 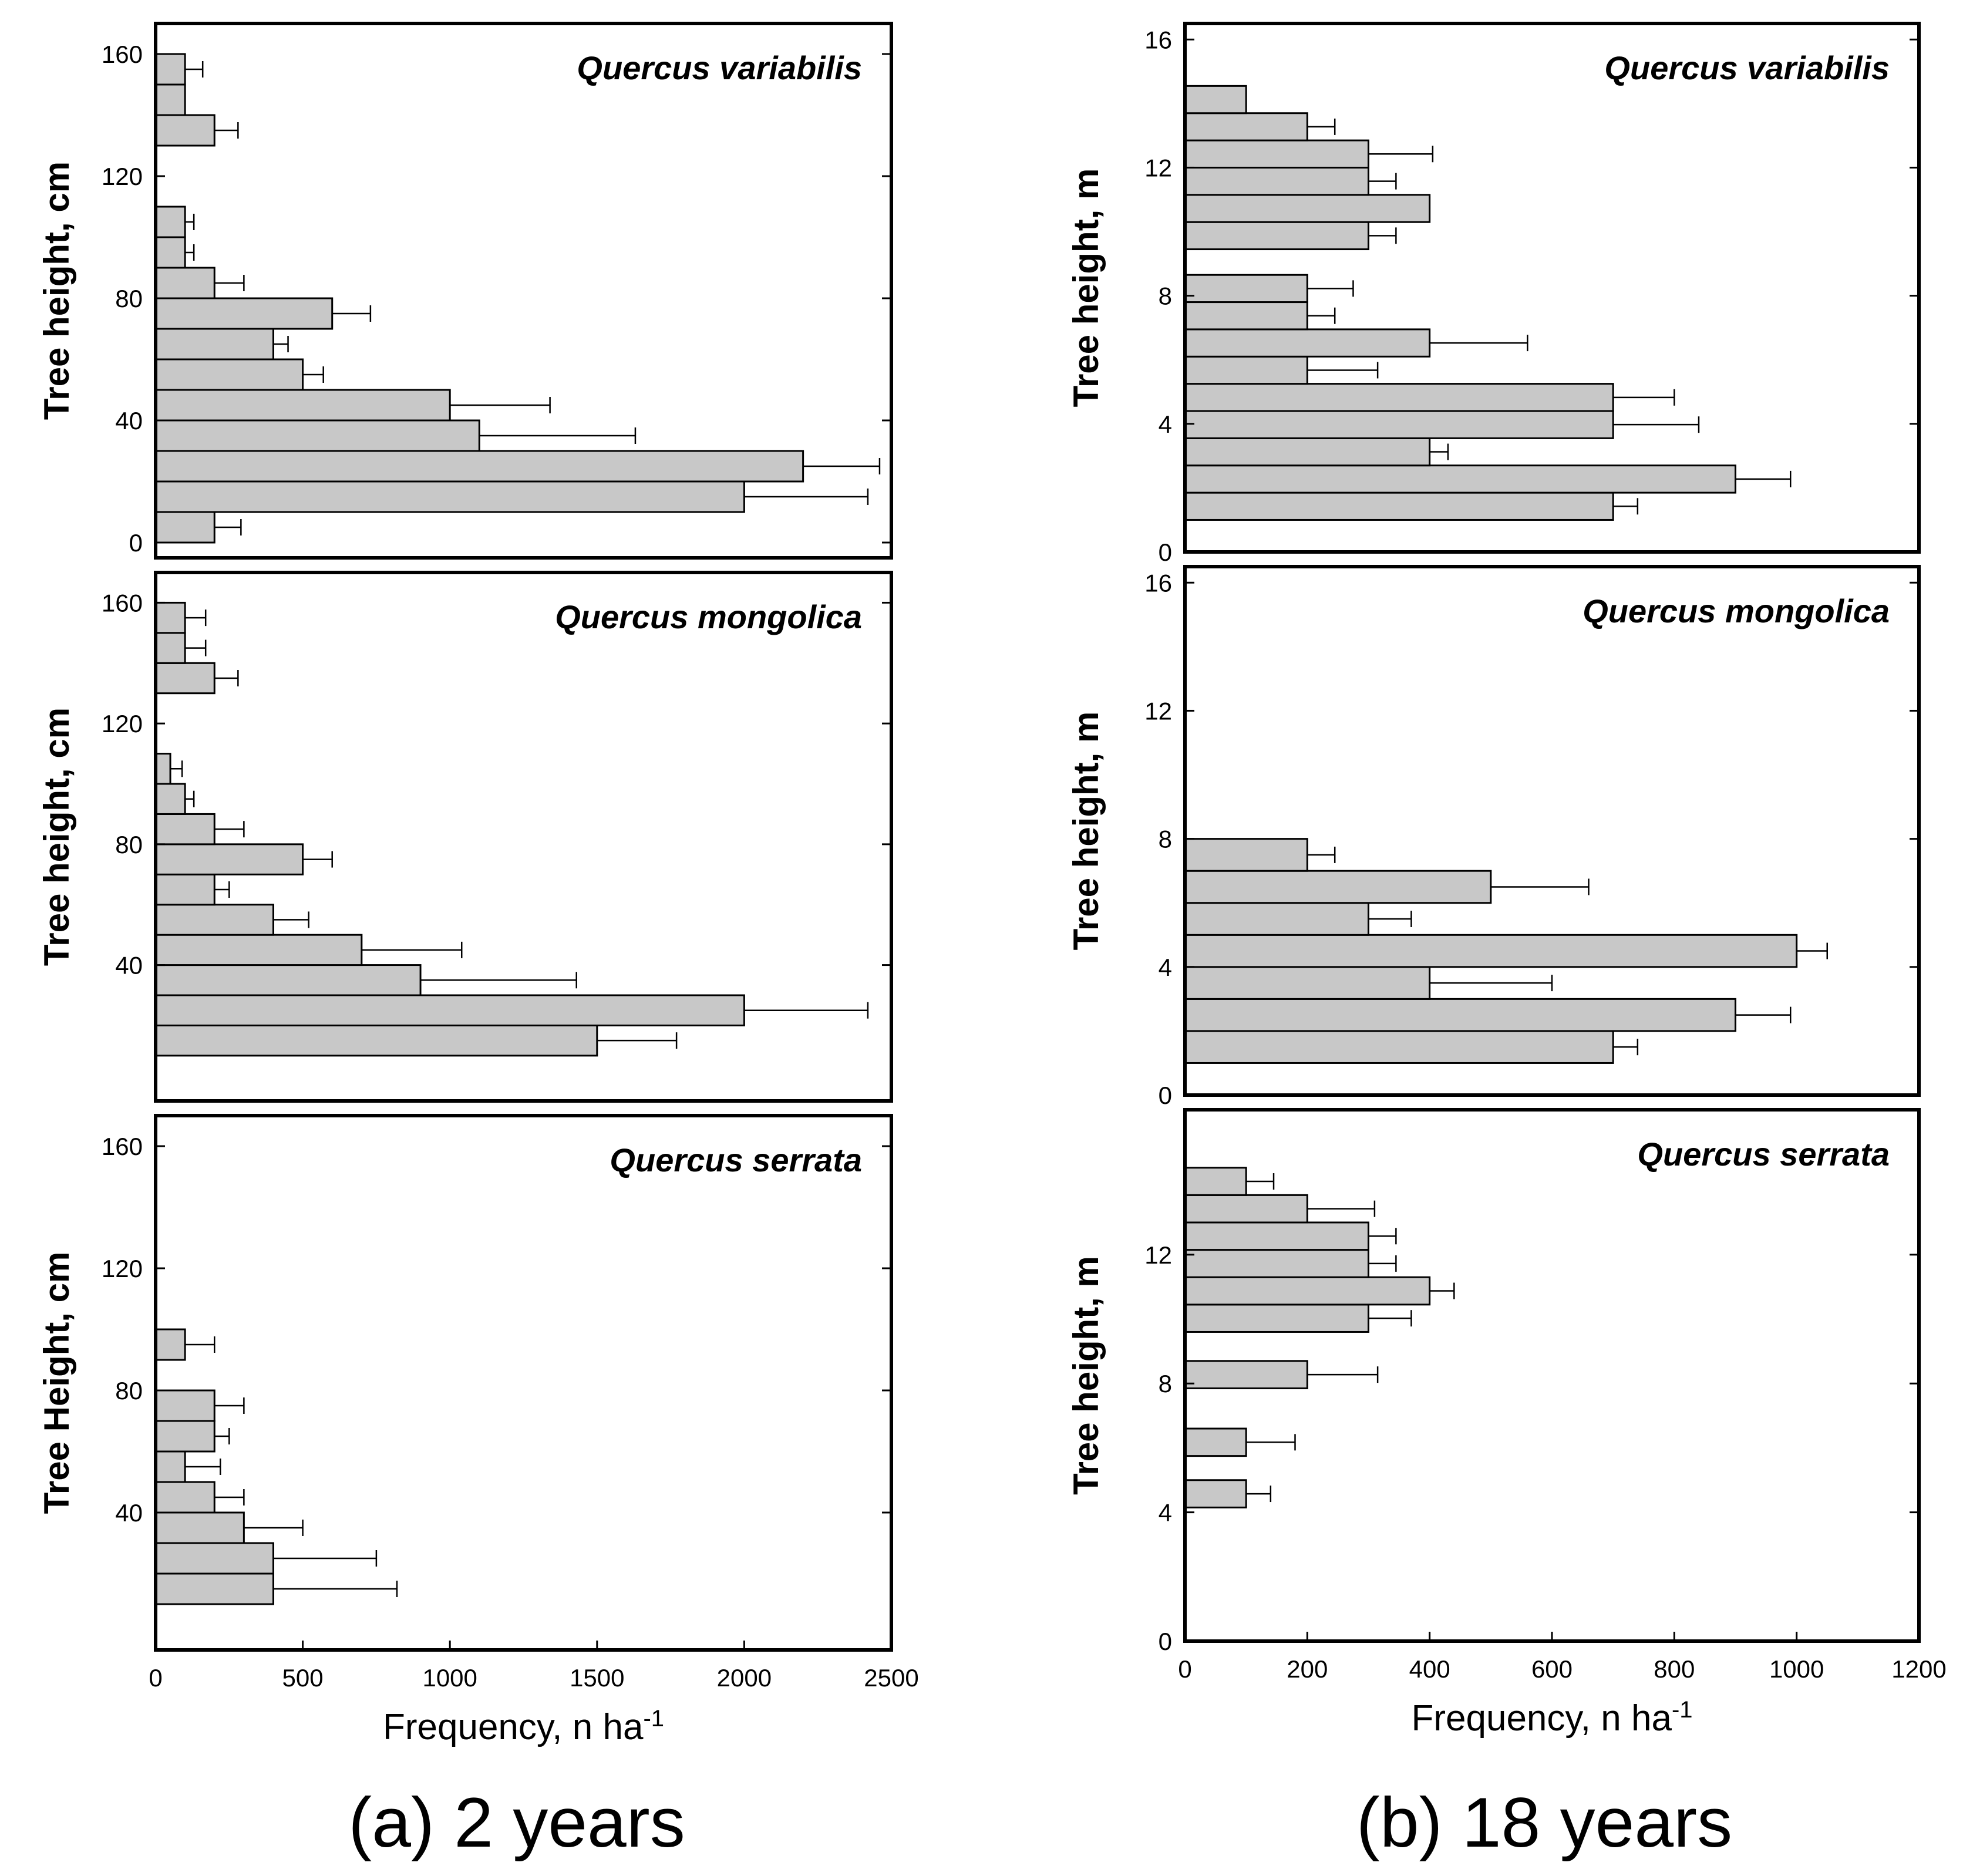 What do you see at coordinates (449, 1678) in the screenshot?
I see `x-tick-label: 1000` at bounding box center [449, 1678].